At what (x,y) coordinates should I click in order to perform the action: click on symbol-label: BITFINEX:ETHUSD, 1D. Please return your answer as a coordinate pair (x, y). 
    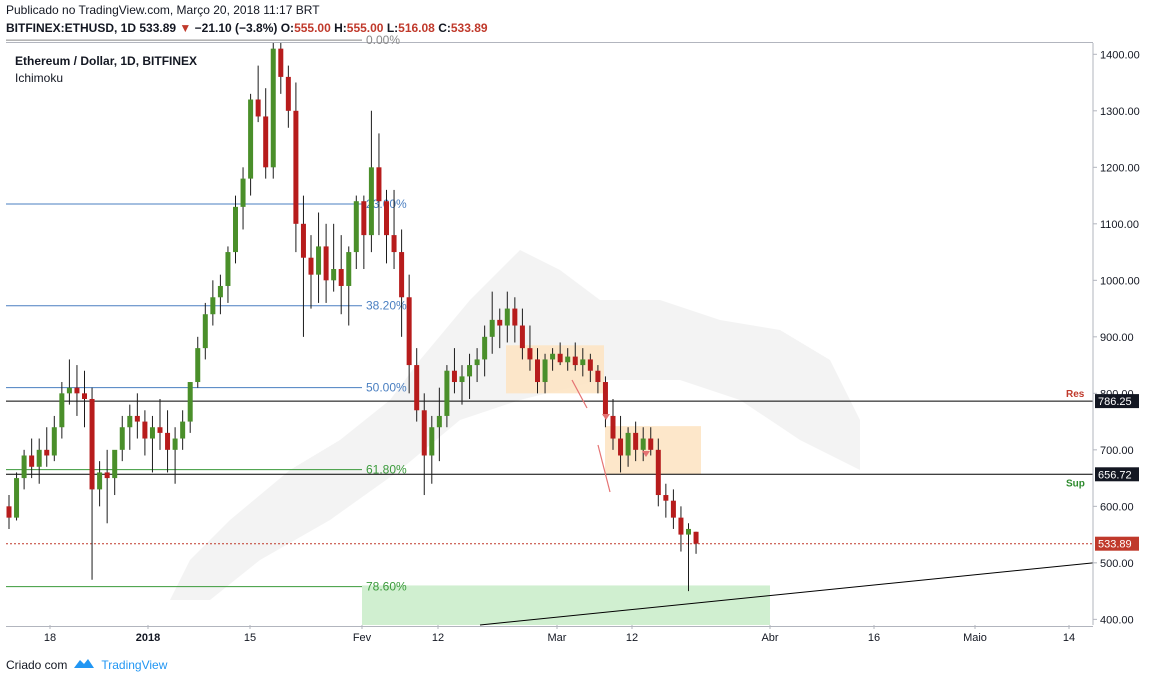
    Looking at the image, I should click on (71, 28).